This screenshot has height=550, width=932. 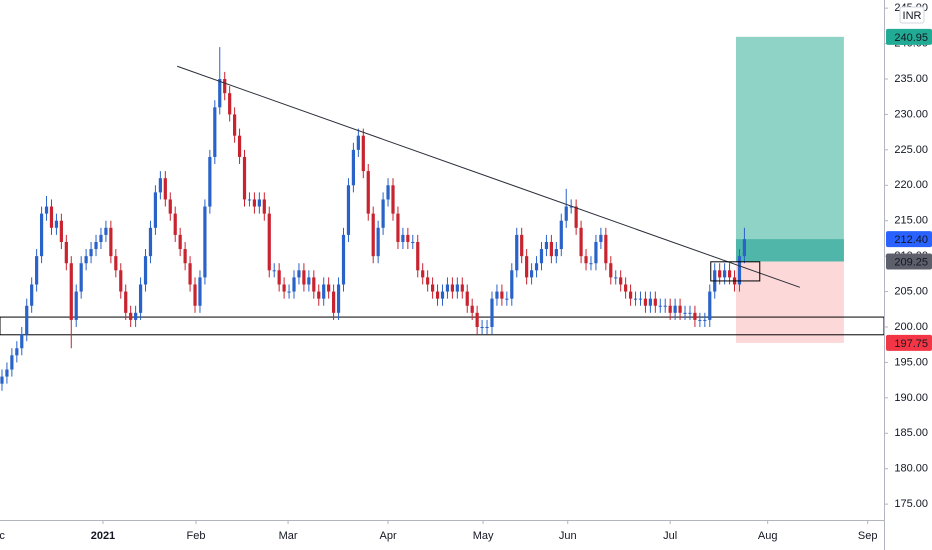 I want to click on x-tick-label: Jun, so click(x=568, y=536).